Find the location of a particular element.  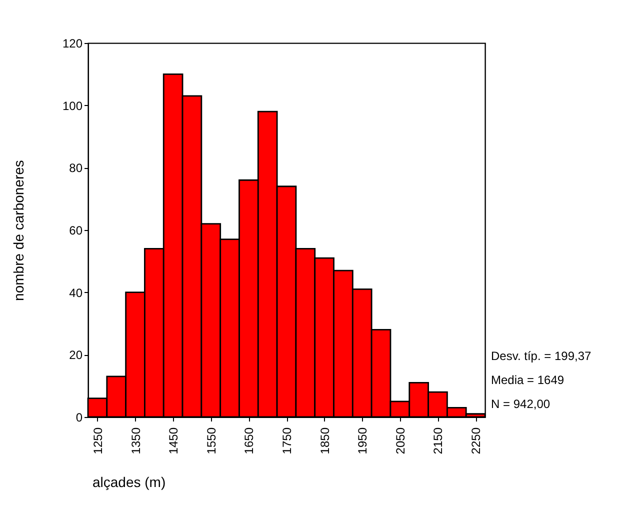

text: N = 942,00 is located at coordinates (520, 404).